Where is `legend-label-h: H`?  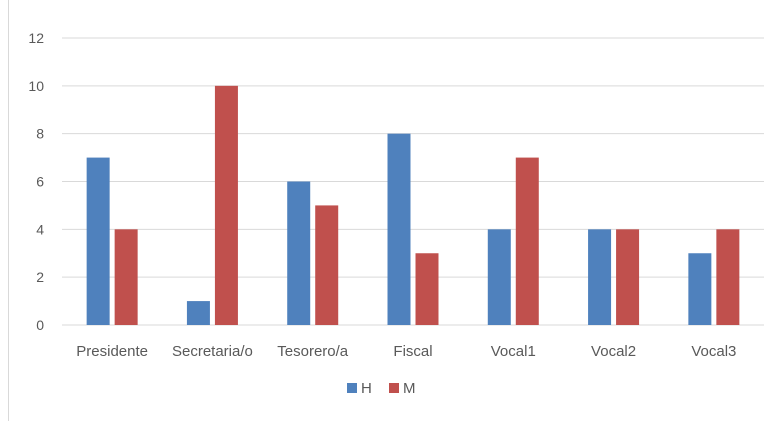 legend-label-h: H is located at coordinates (366, 388).